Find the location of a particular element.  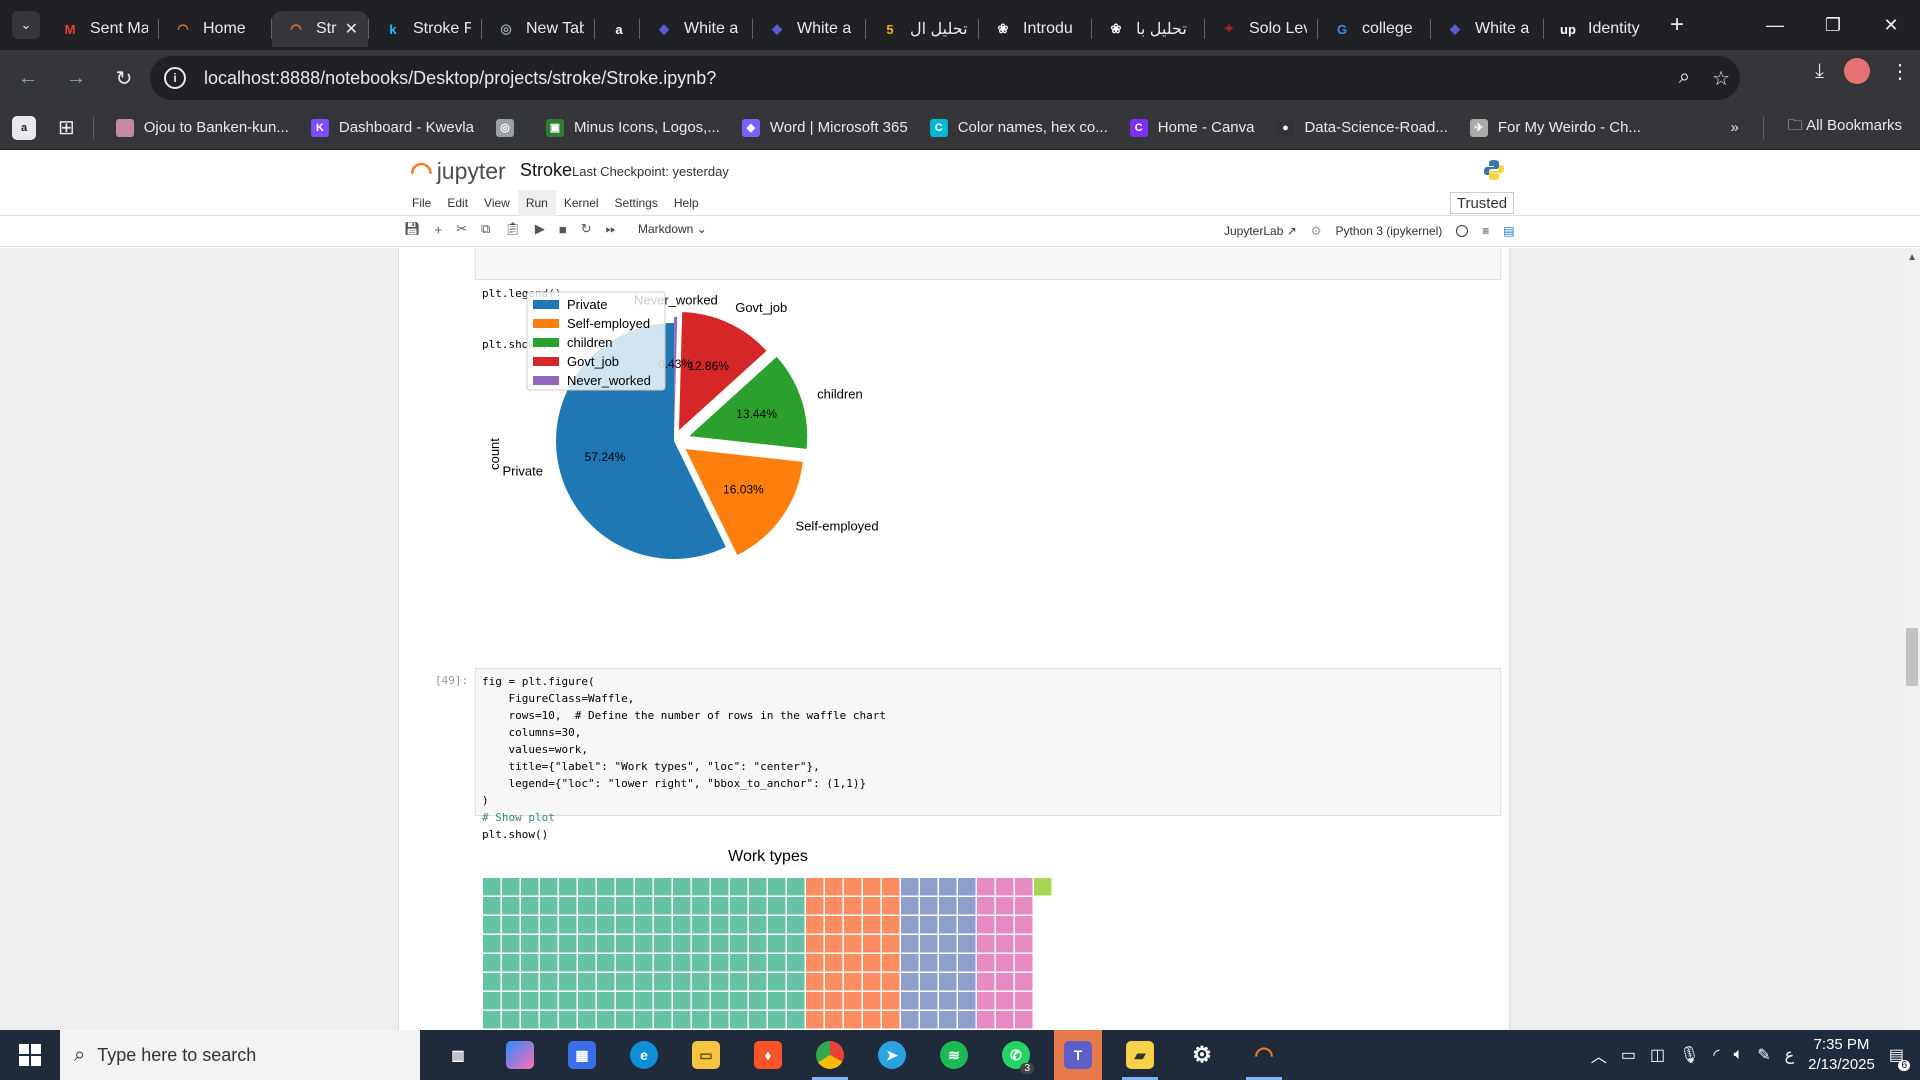

trusted-indicator: Trusted is located at coordinates (1482, 203).